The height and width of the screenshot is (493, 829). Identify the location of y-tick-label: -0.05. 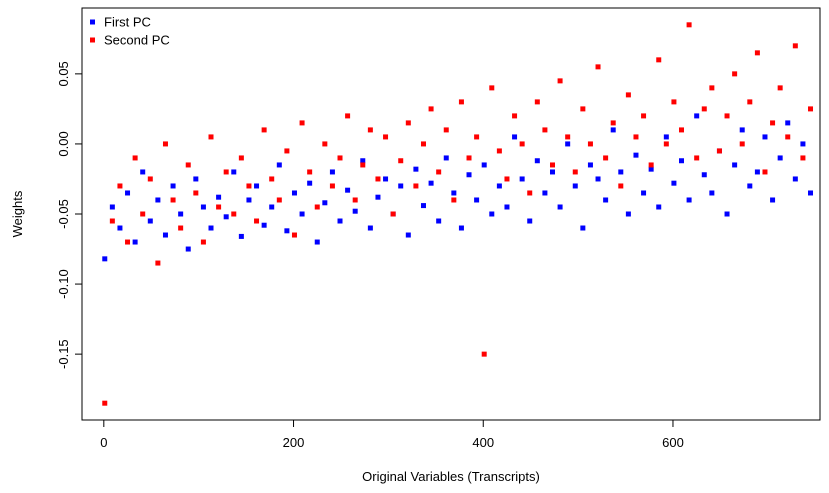
(63, 214).